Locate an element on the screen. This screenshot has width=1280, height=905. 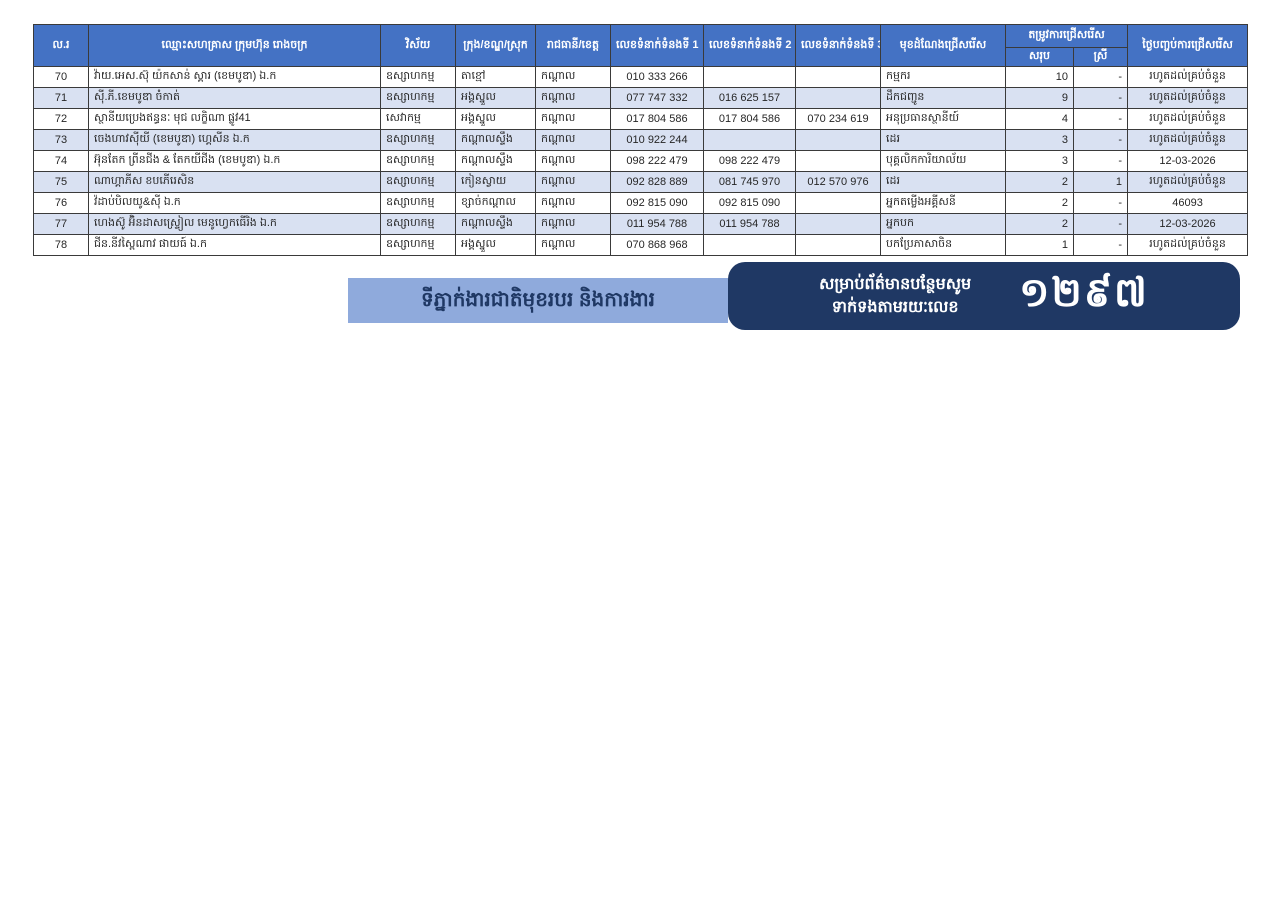
cell-phone1: 011 954 788 is located at coordinates (657, 224).